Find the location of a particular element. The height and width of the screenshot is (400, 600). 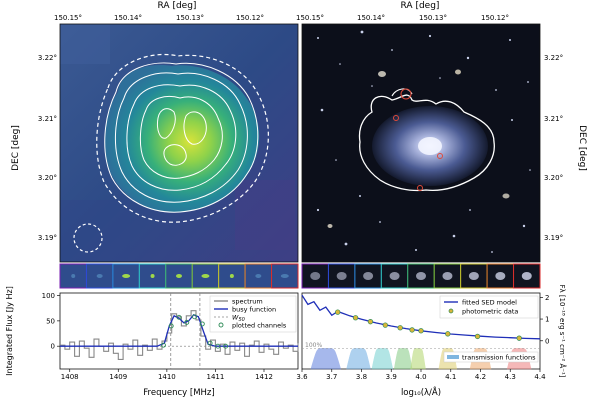

sed-ytick-label: 2 is located at coordinates (547, 298).